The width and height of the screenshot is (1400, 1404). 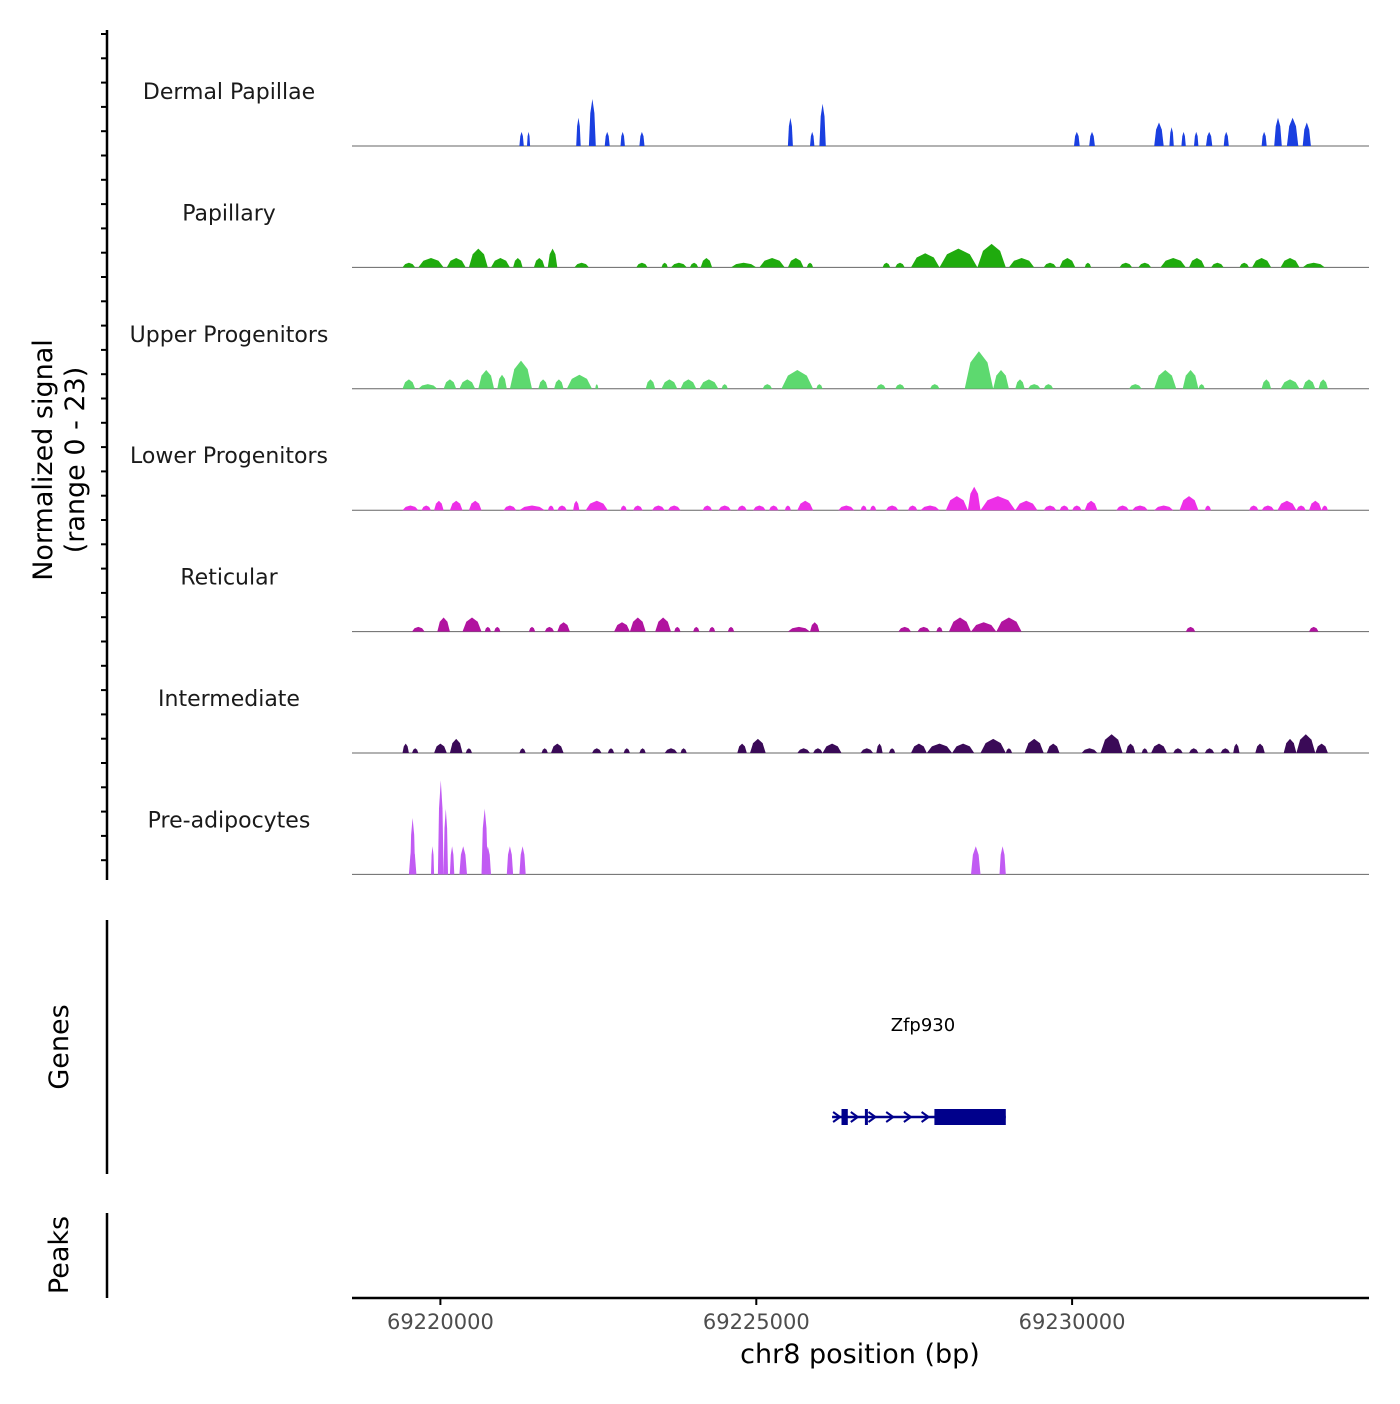 I want to click on peaks-panel-label: Peaks, so click(x=59, y=1255).